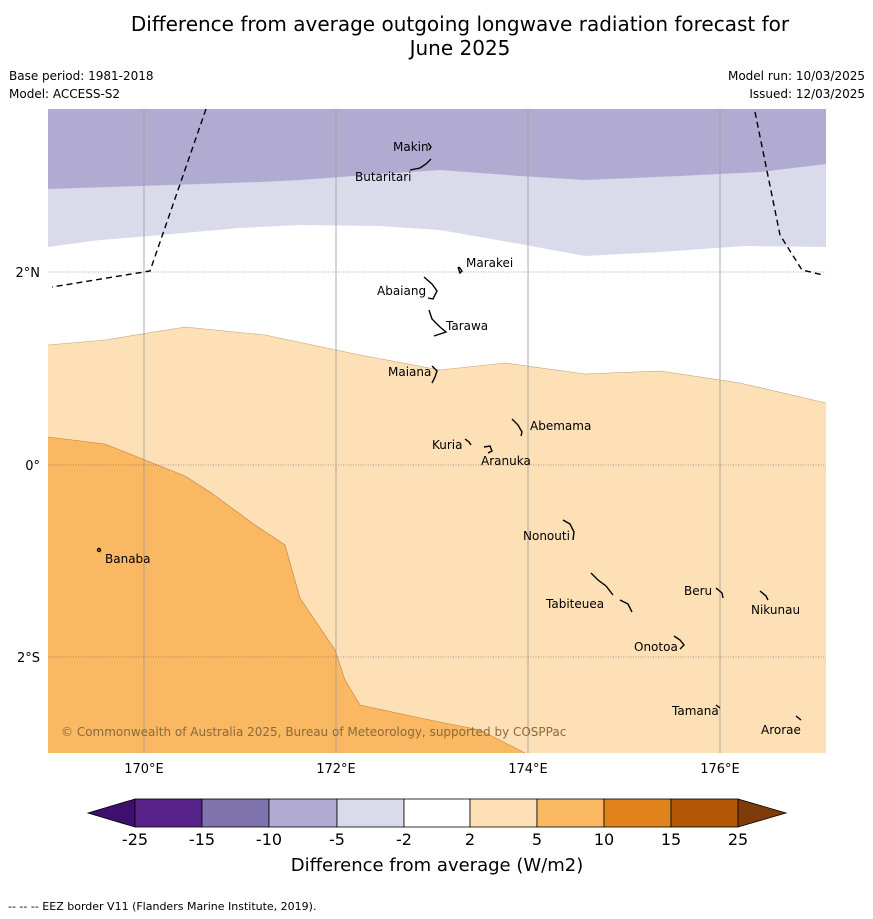  Describe the element at coordinates (65, 94) in the screenshot. I see `model-name: Model: ACCESS-S2` at that location.